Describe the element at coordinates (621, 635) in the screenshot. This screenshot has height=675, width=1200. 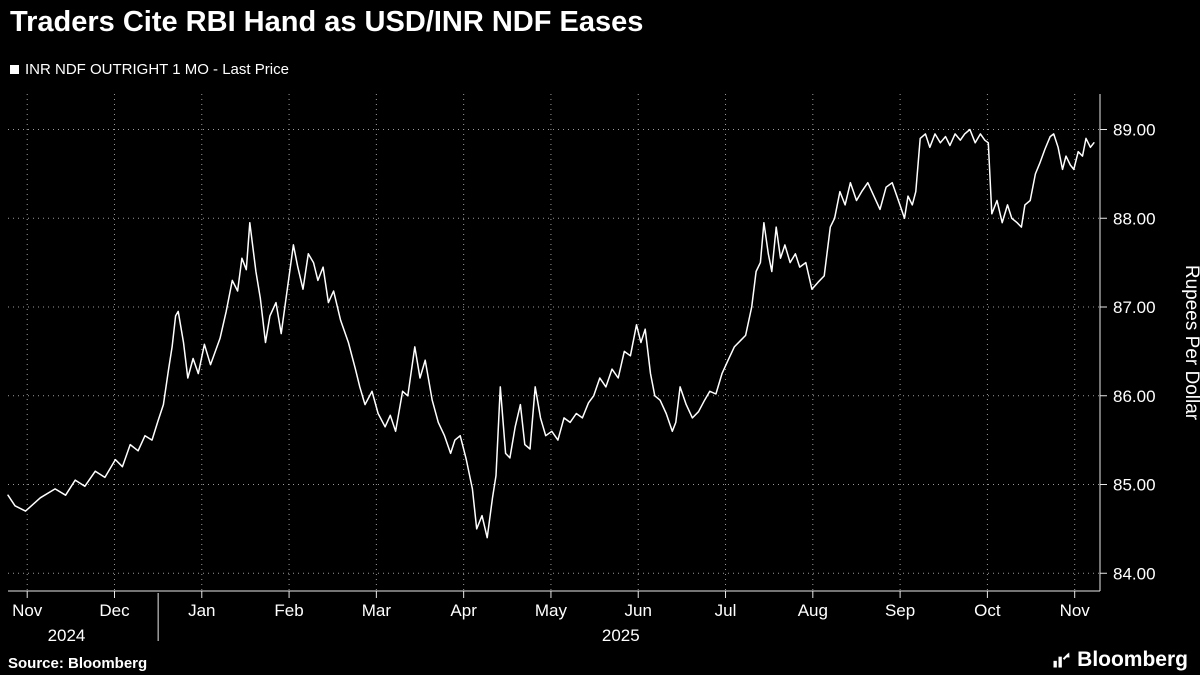
I see `year-label: 2025` at that location.